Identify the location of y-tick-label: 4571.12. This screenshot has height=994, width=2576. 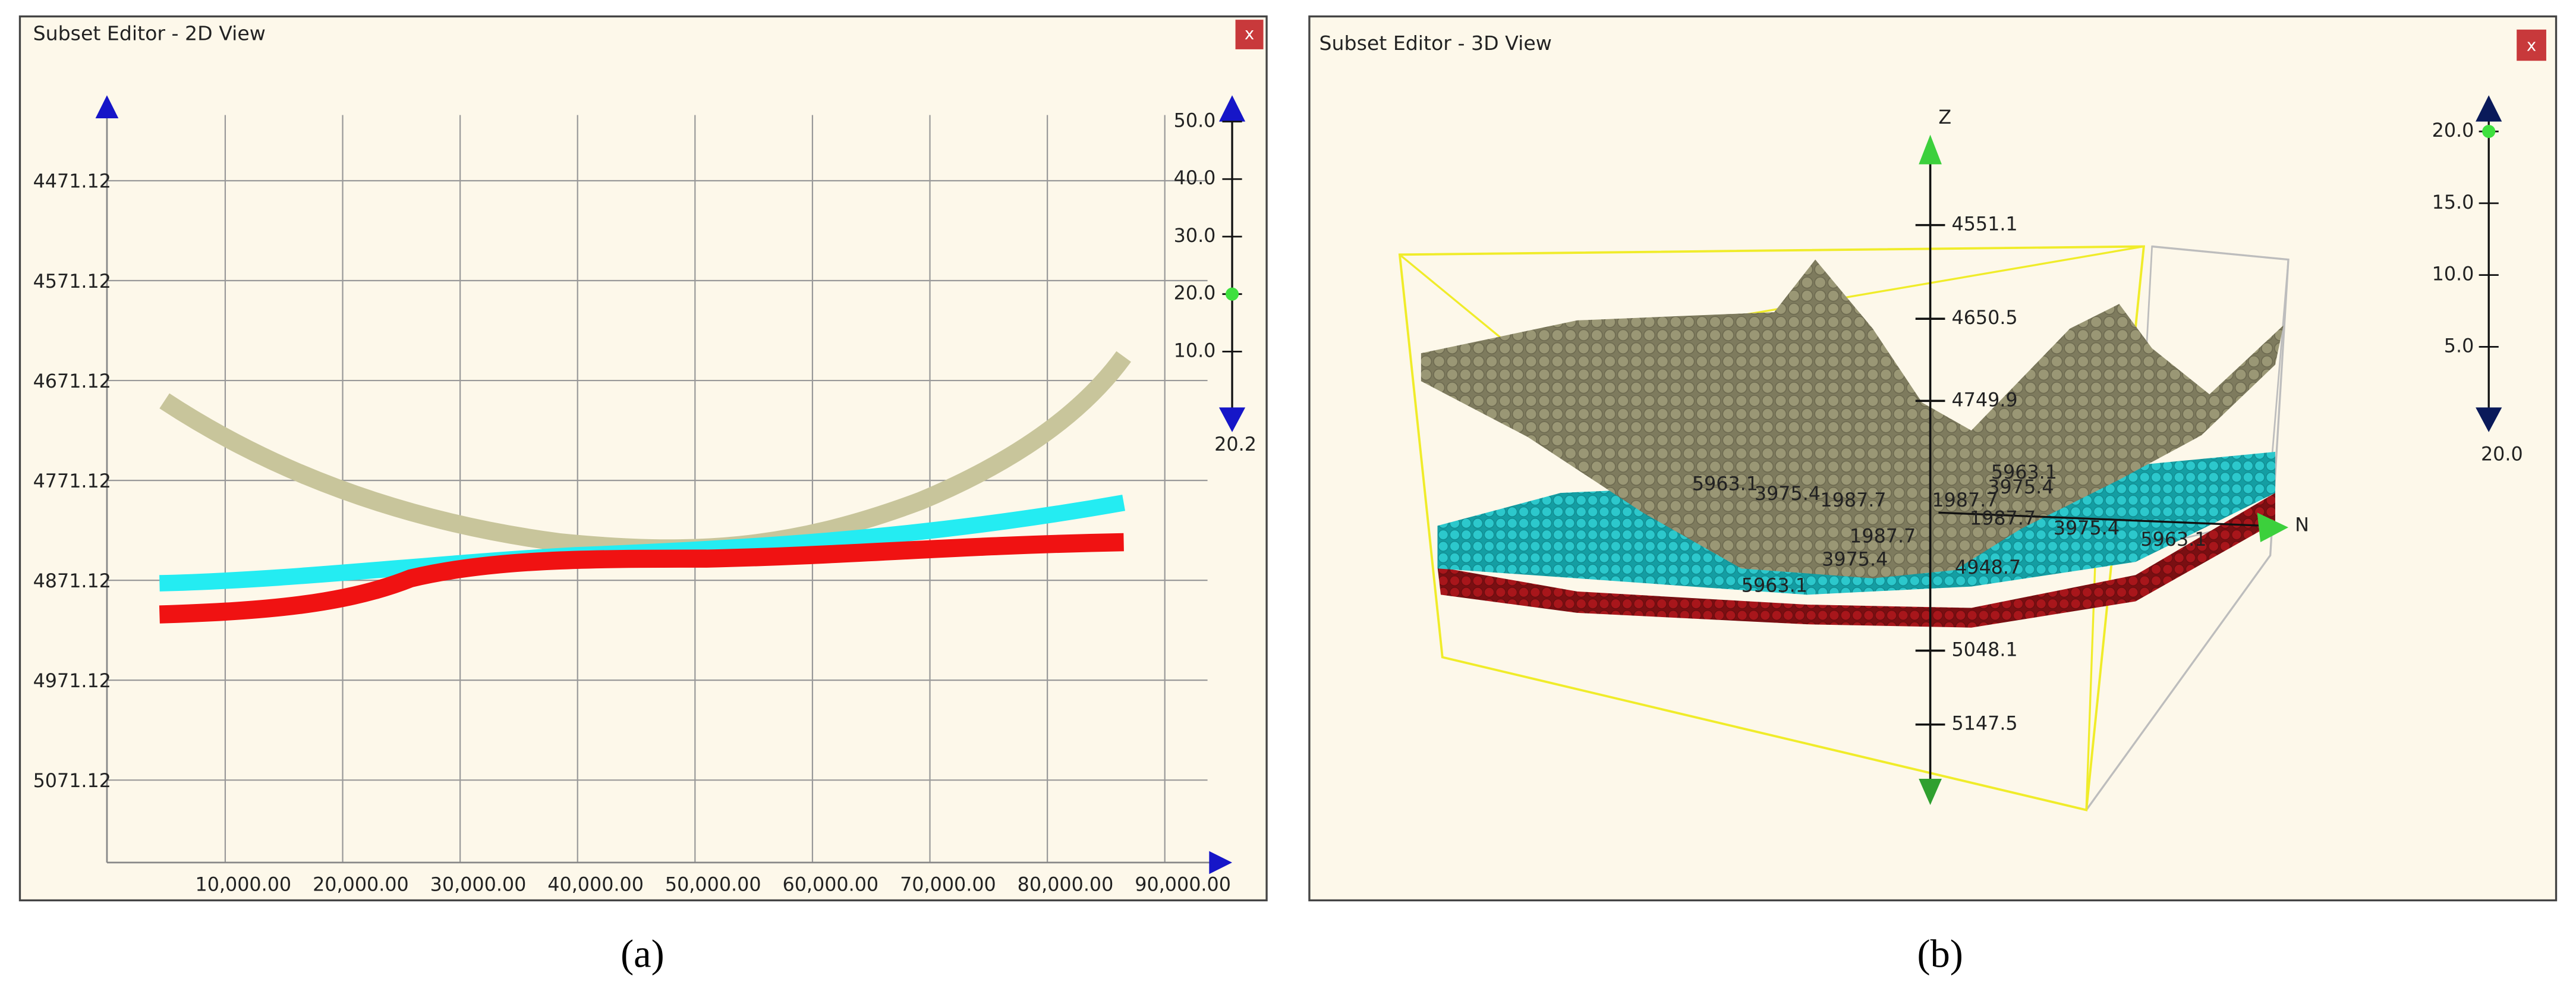
(72, 281).